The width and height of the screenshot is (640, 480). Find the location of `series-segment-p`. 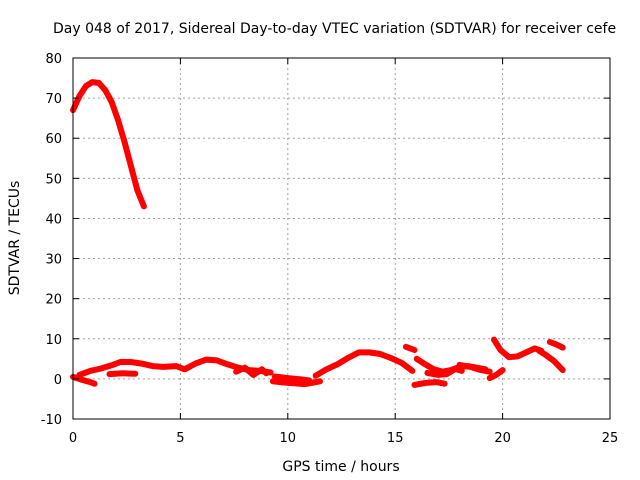

series-segment-p is located at coordinates (556, 345).